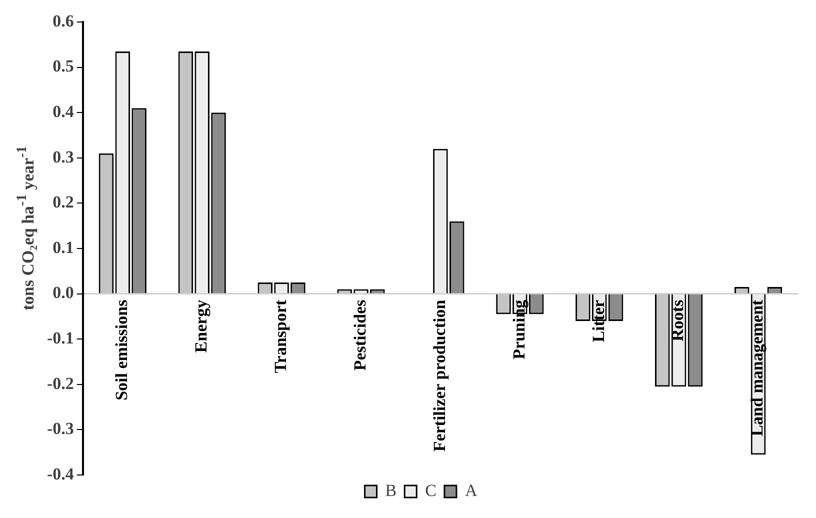  Describe the element at coordinates (63, 111) in the screenshot. I see `y-tick-label: 0.4` at that location.